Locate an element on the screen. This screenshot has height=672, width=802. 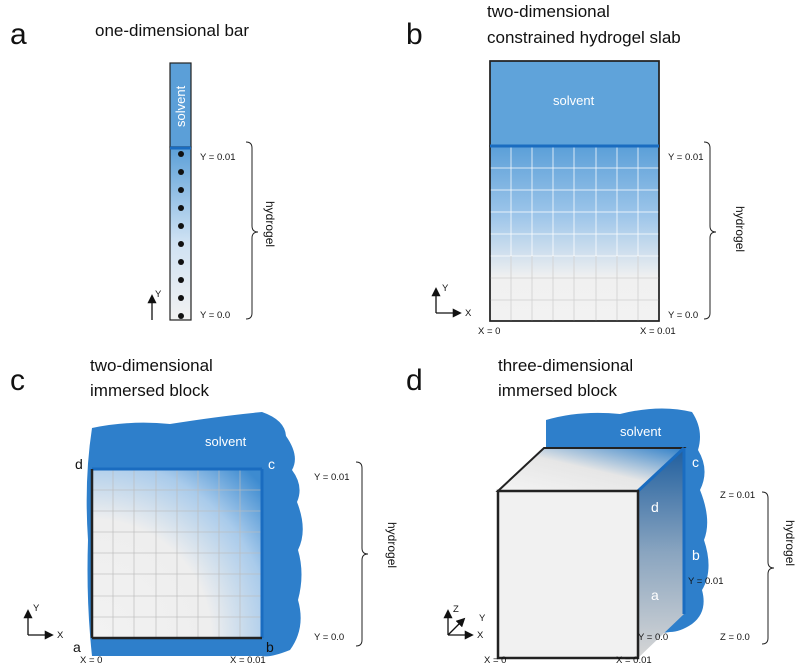
immersed-hydrogel-label: hydrogel is located at coordinates (392, 545).